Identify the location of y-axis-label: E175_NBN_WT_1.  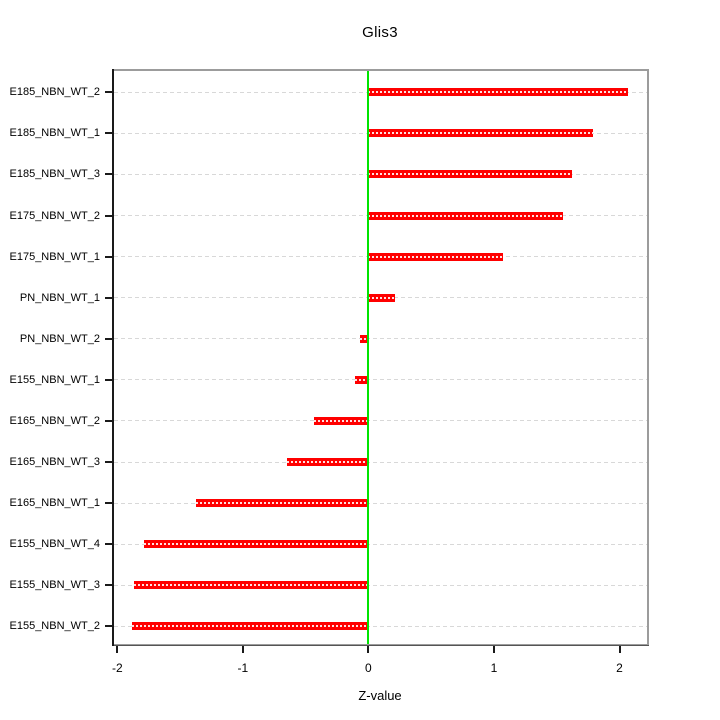
(55, 256).